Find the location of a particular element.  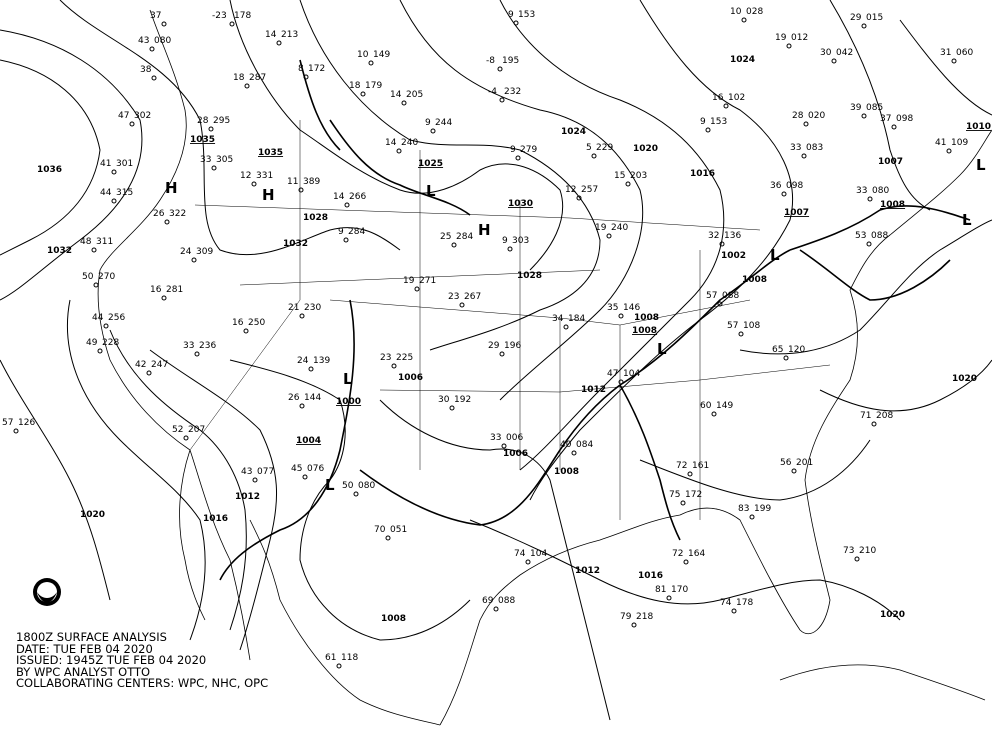

isobar-label: 1024 is located at coordinates (573, 132).